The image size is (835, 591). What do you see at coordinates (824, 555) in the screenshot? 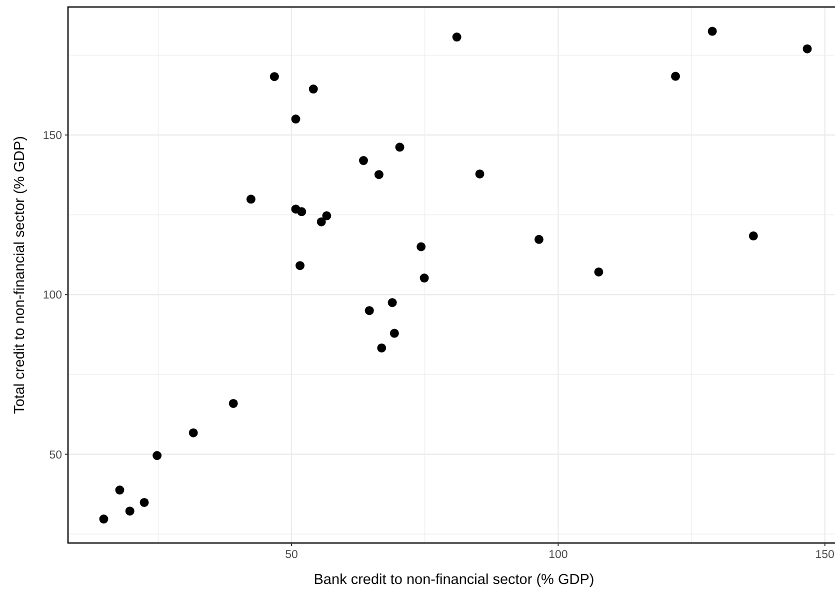
I see `x-tick-label: 150` at bounding box center [824, 555].